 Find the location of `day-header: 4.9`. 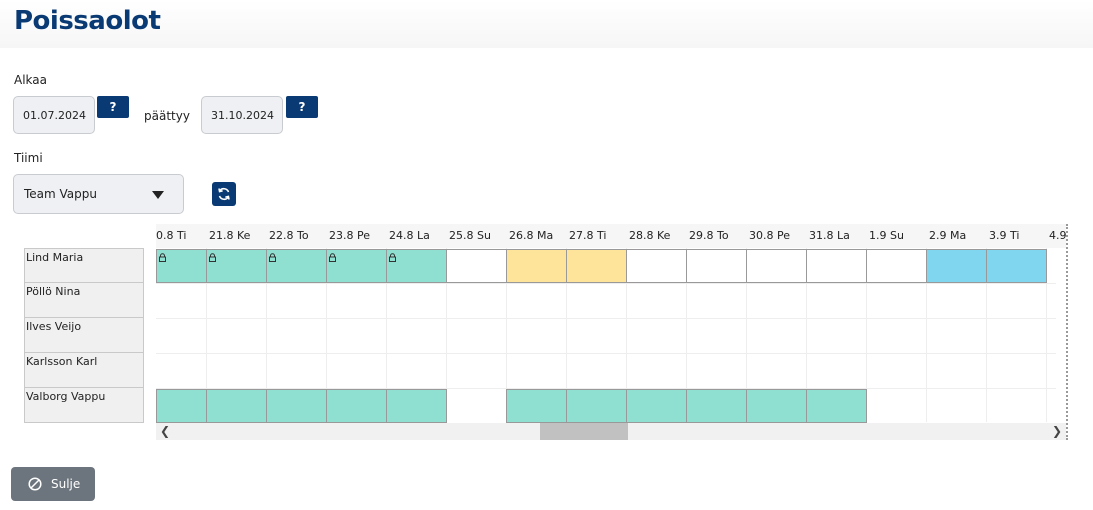

day-header: 4.9 is located at coordinates (1058, 235).